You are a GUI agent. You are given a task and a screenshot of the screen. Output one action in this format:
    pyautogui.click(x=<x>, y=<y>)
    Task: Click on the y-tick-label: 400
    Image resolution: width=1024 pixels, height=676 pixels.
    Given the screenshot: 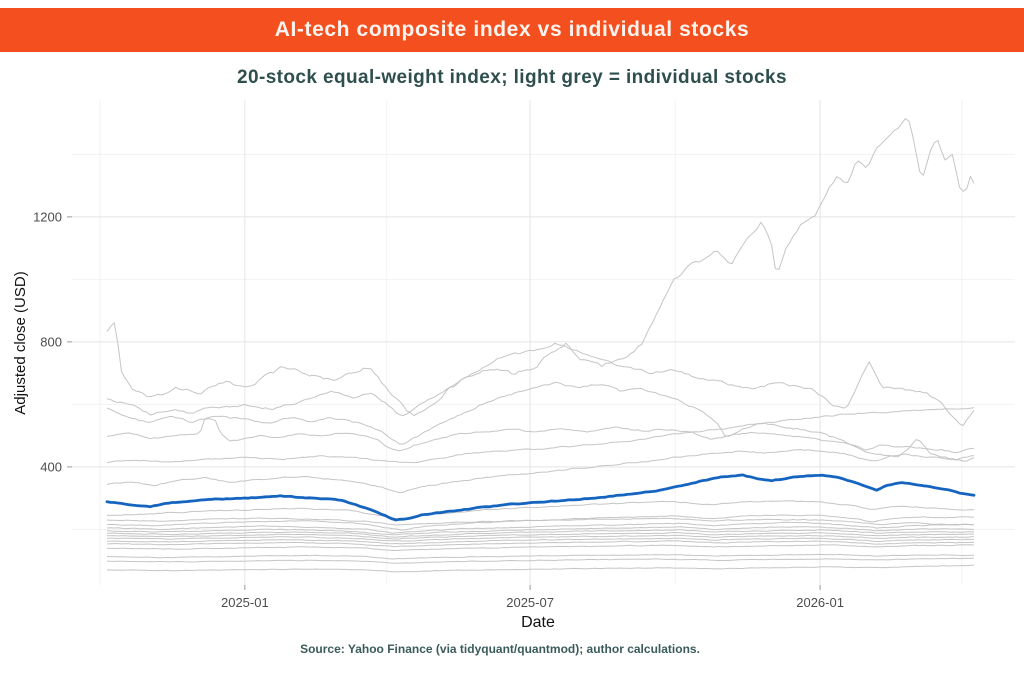 What is the action you would take?
    pyautogui.click(x=51, y=466)
    